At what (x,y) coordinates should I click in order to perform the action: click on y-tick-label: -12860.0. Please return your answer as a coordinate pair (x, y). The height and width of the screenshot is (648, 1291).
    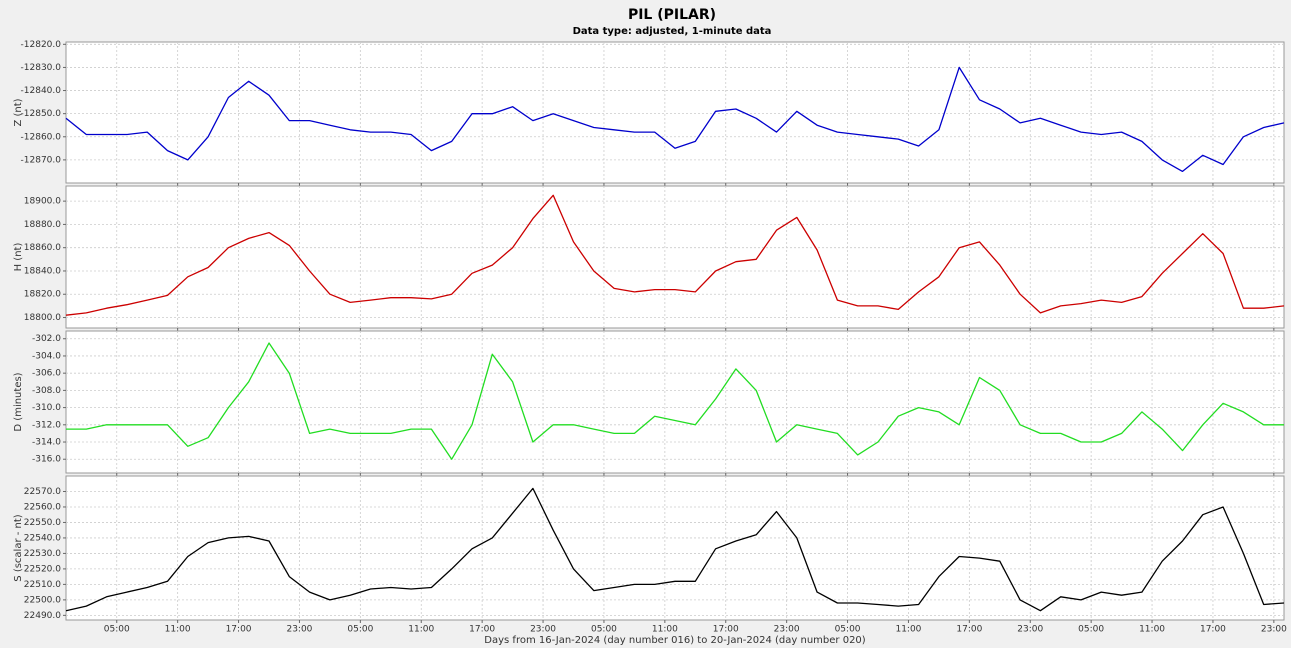
    Looking at the image, I should click on (41, 137).